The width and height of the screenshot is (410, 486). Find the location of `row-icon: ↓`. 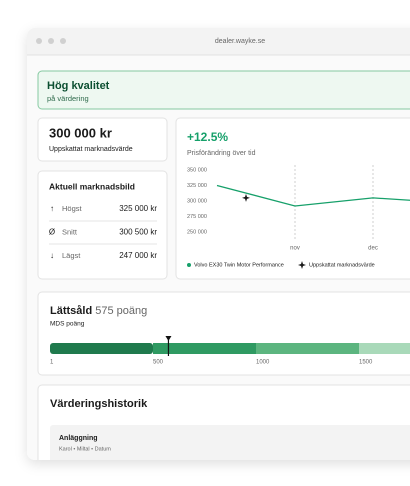

row-icon: ↓ is located at coordinates (52, 255).